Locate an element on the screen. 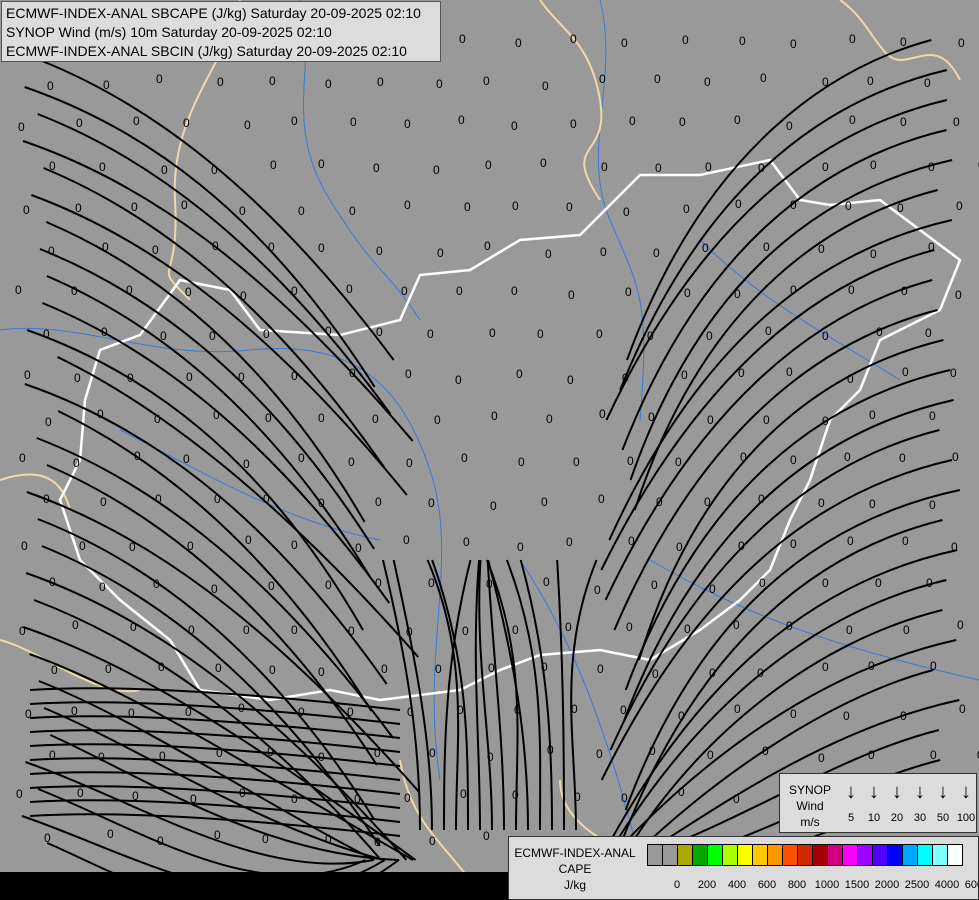 This screenshot has height=900, width=979. wind-legend: SYNOP Wind m/s ↓ 5 ↓ 10 ↓ 20 ↓ 30 ↓ 50 ↓ 100 is located at coordinates (878, 803).